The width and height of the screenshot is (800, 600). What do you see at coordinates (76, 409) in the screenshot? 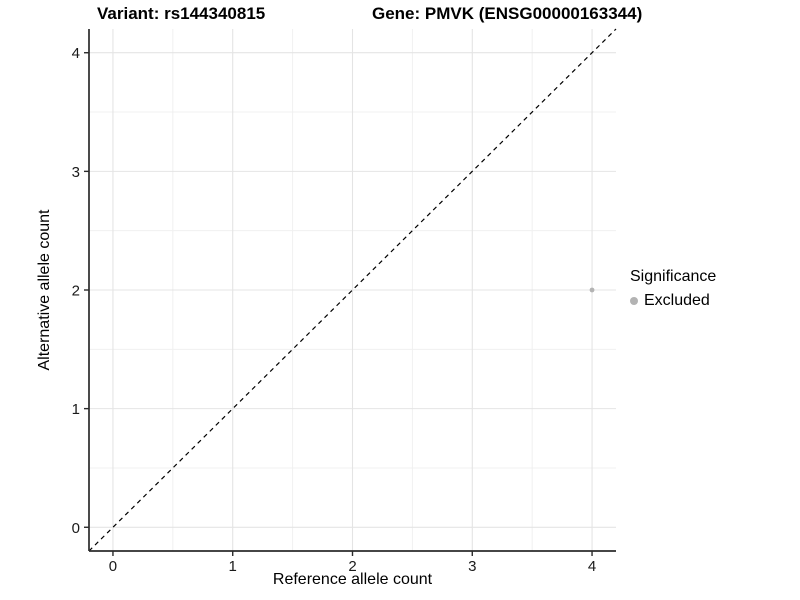
I see `y-tick-label: 1` at bounding box center [76, 409].